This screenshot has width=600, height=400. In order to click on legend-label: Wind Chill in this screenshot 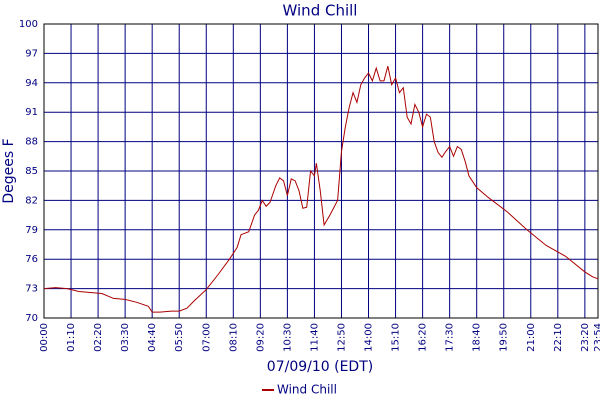, I will do `click(307, 390)`.